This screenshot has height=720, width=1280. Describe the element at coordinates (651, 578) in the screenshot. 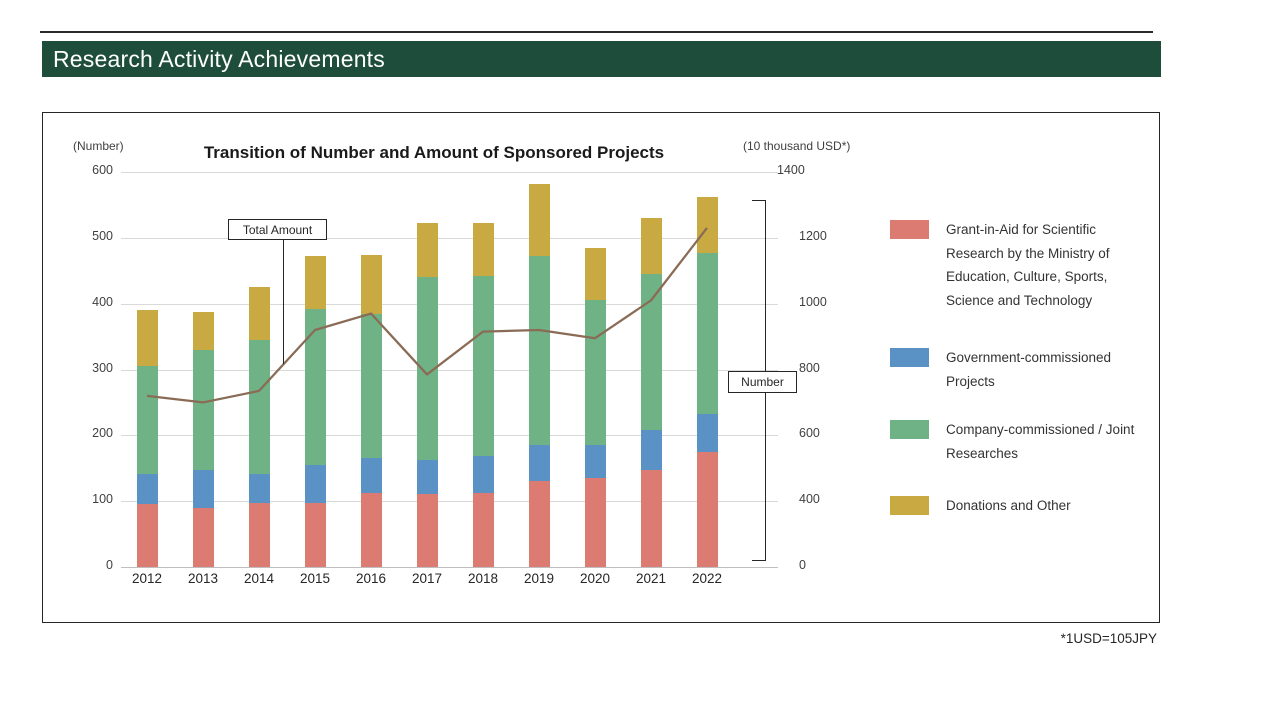

I see `year-label: 2021` at that location.